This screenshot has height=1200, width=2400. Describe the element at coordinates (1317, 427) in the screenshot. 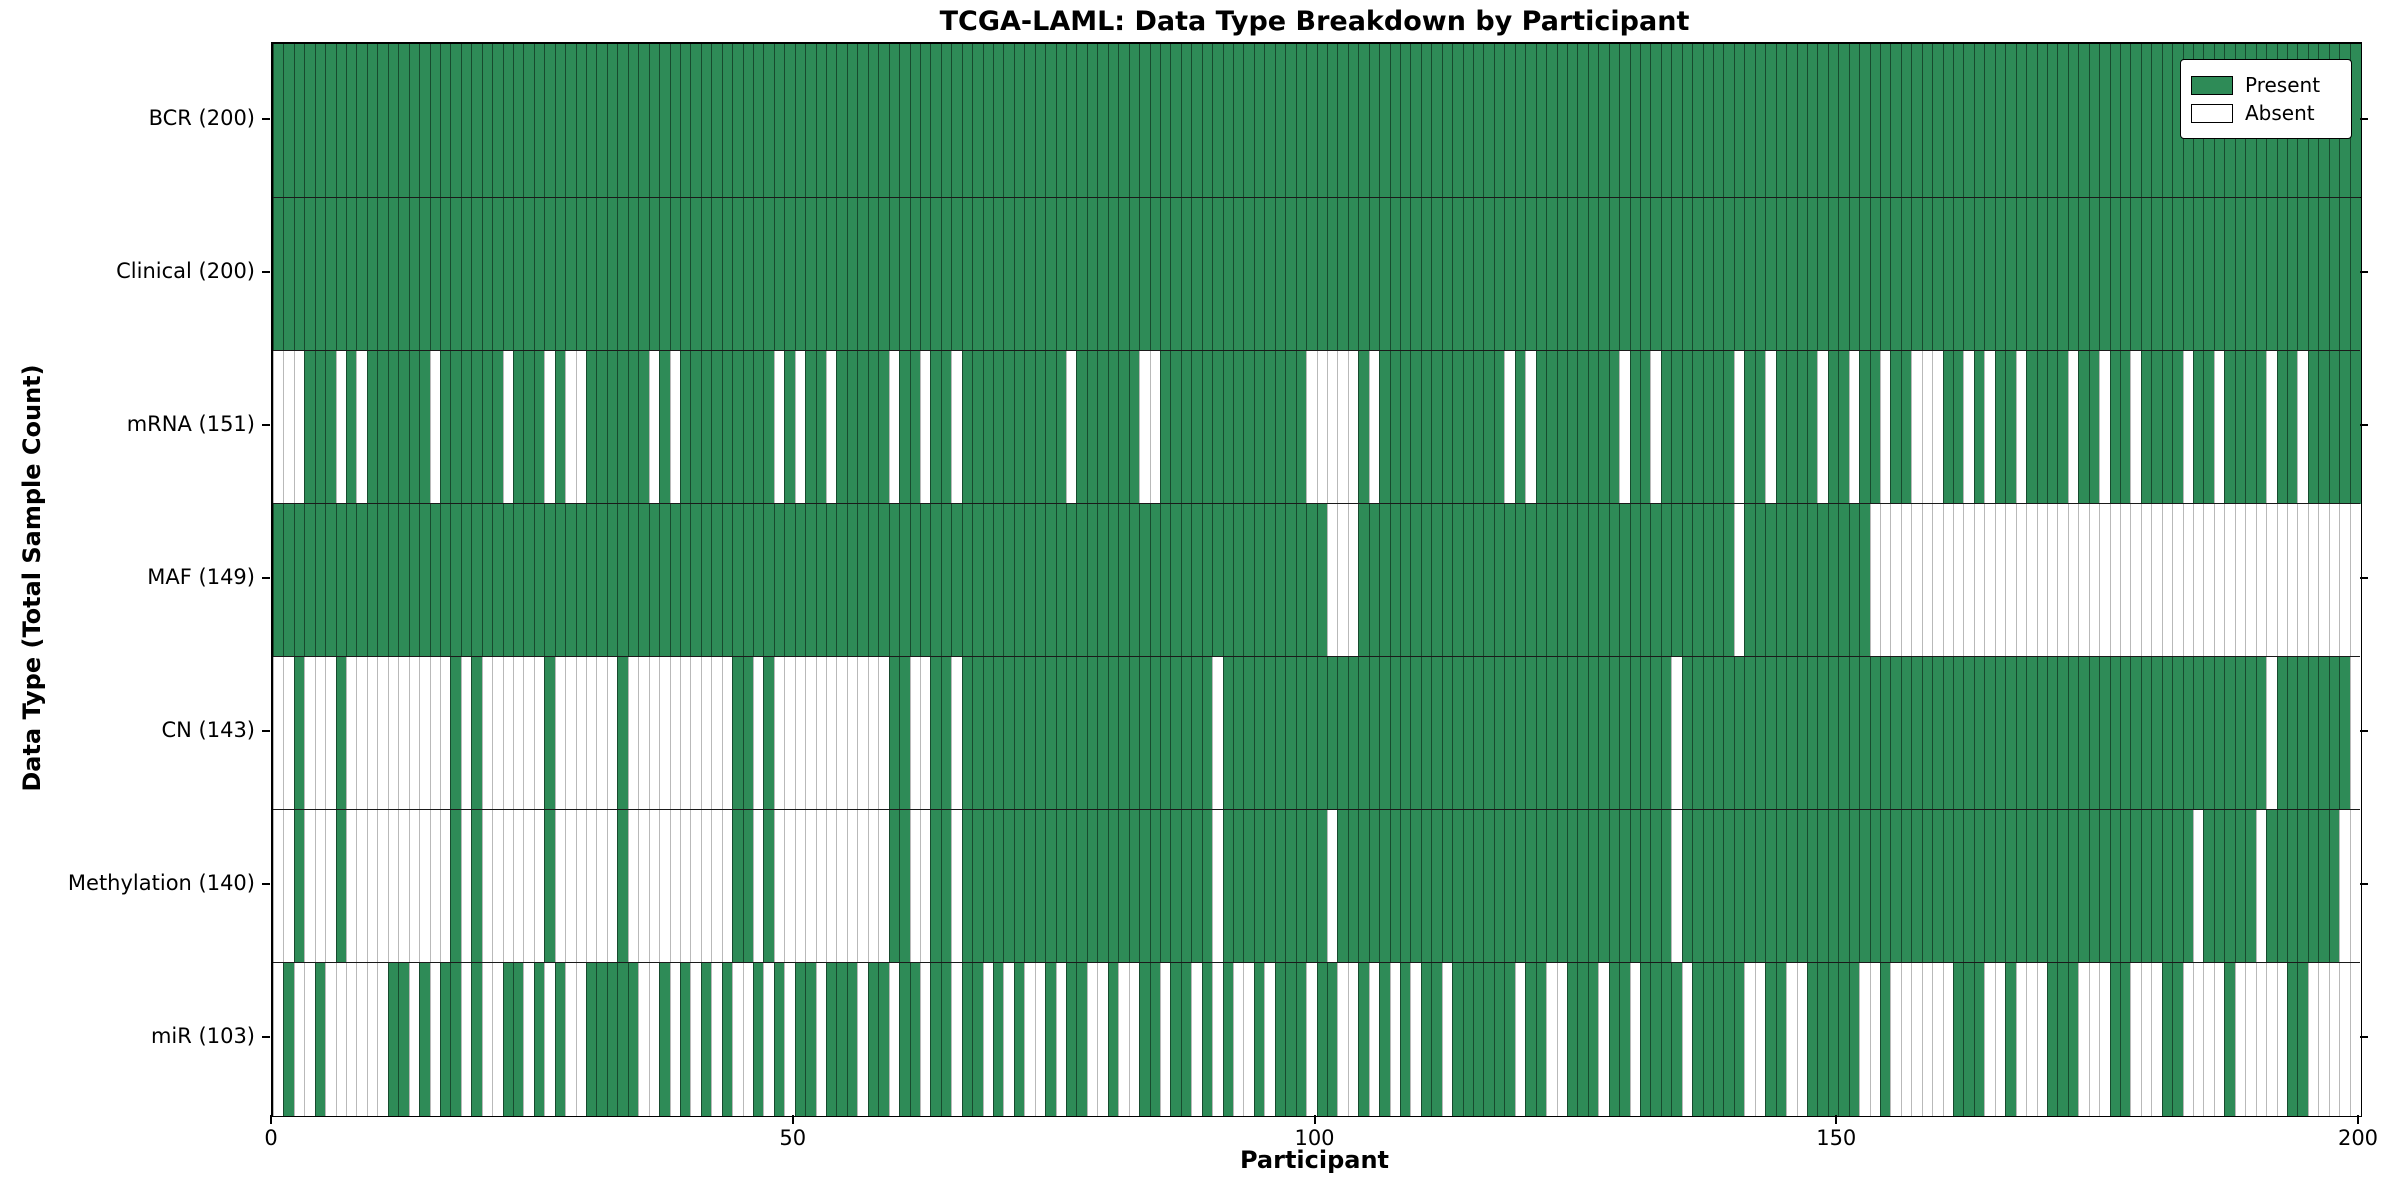

I see `heatmap-row-mRNA` at that location.